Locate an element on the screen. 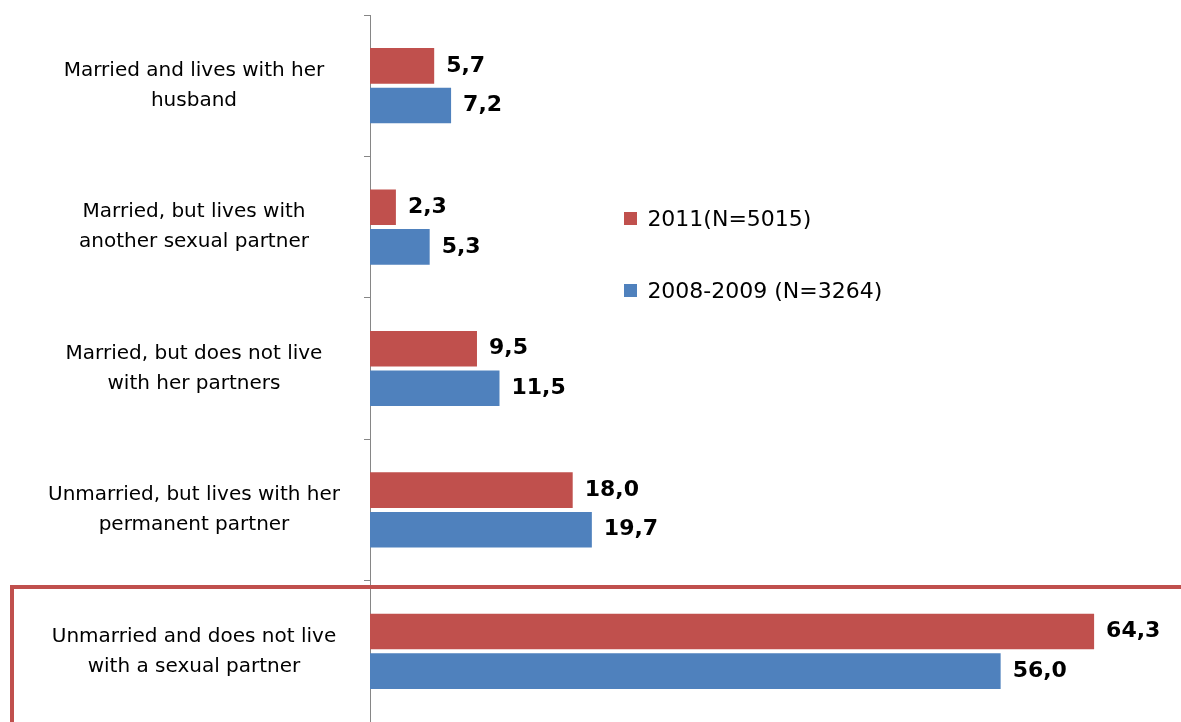 This screenshot has height=722, width=1181. data-label: 9,5 is located at coordinates (508, 347).